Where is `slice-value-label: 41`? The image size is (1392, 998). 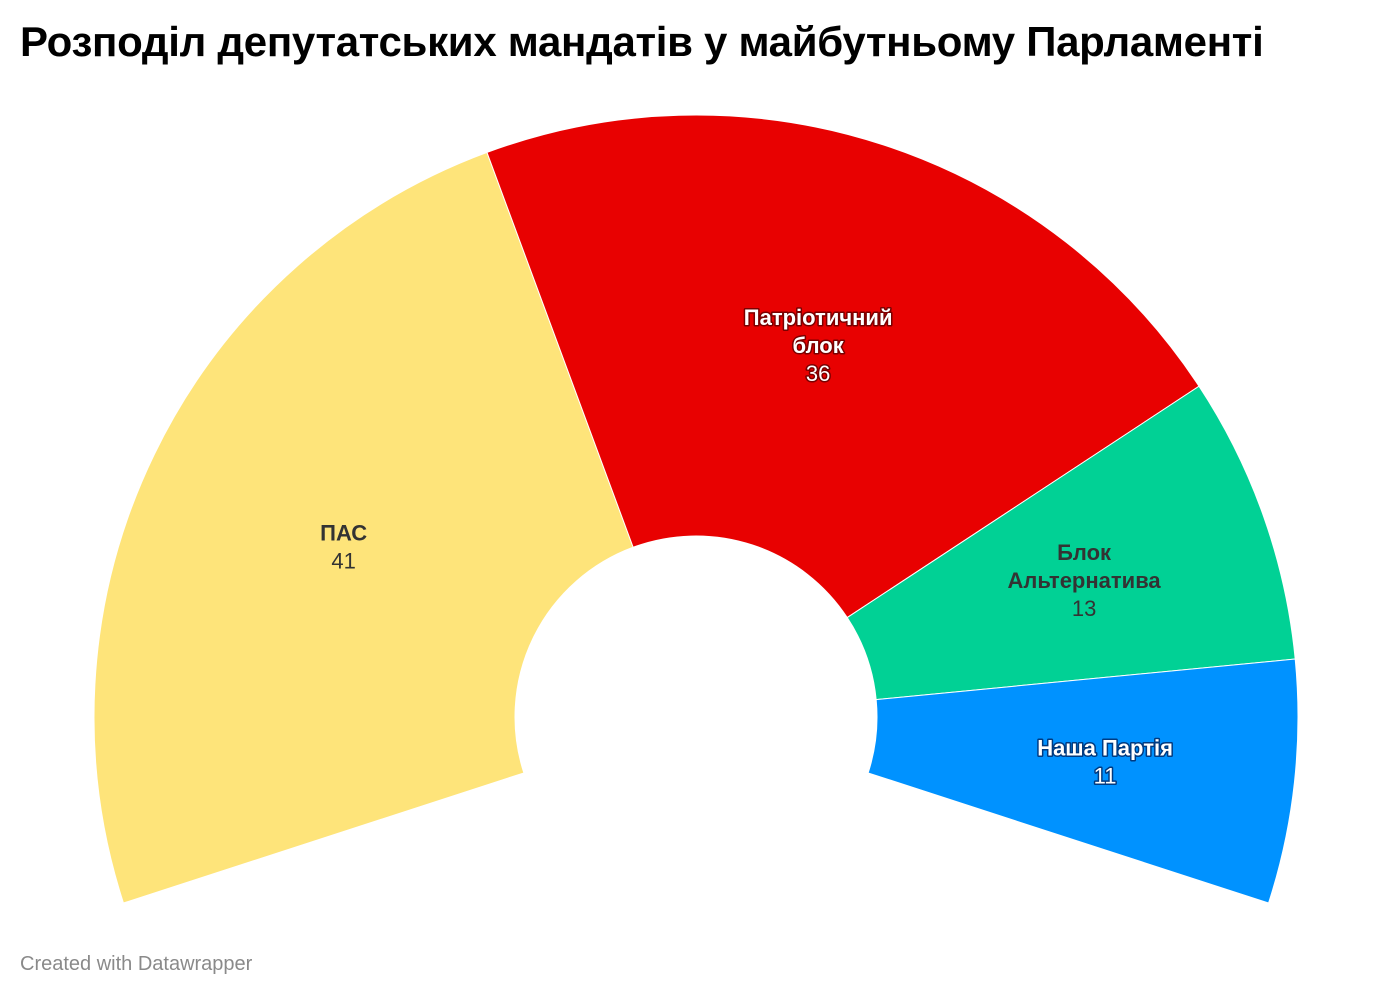
slice-value-label: 41 is located at coordinates (343, 560).